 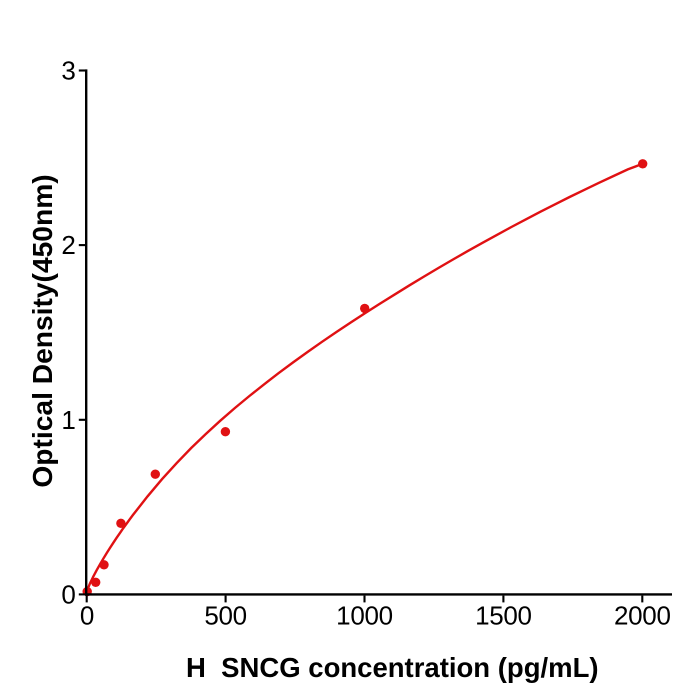 I want to click on svg-text: 2000, so click(x=642, y=616).